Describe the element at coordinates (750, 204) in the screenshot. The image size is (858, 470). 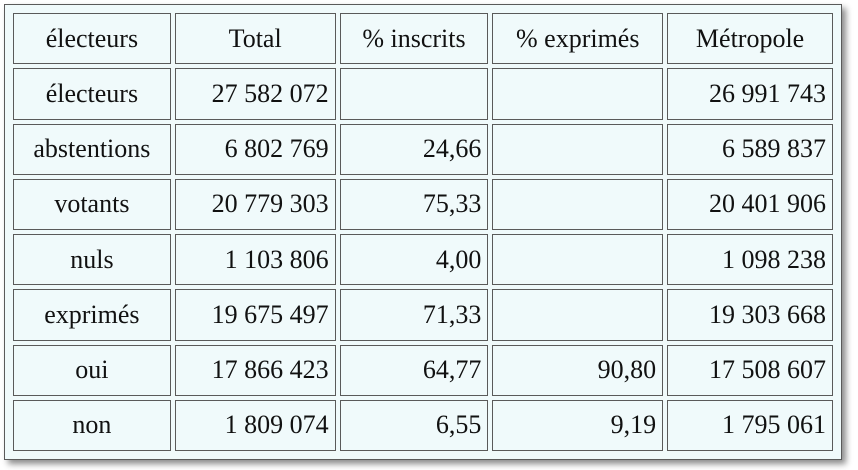
I see `metropole-cell: 20 401 906` at that location.